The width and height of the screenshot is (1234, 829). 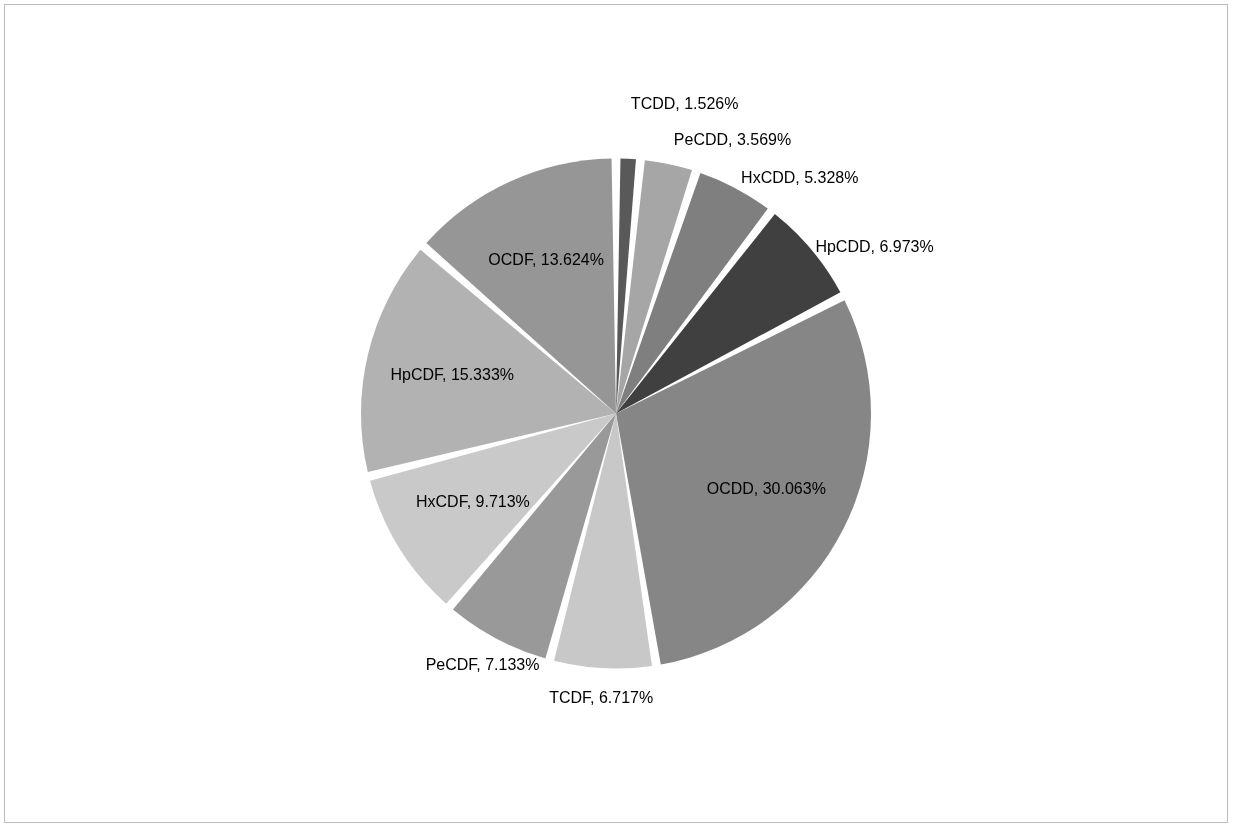 I want to click on slice-label: PeCDD, 3.569%, so click(x=732, y=139).